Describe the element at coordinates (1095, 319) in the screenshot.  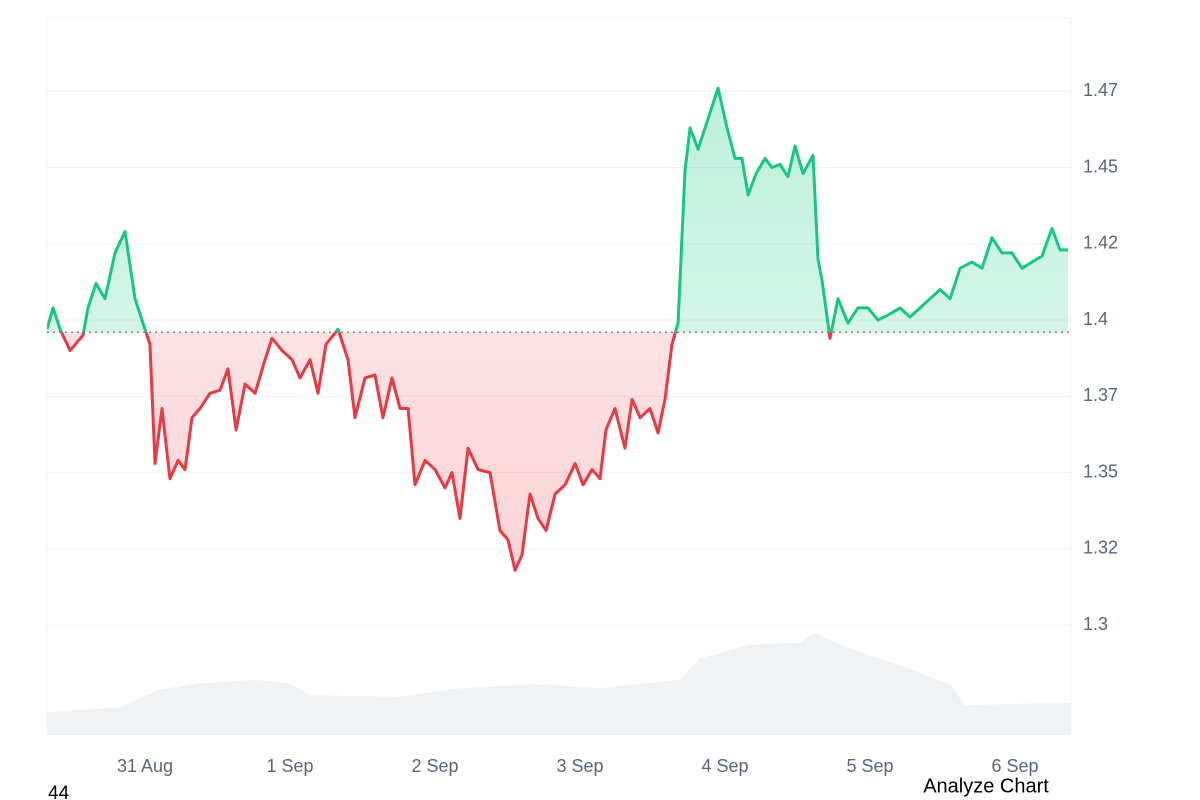
I see `y-tick-label: 1.4` at that location.